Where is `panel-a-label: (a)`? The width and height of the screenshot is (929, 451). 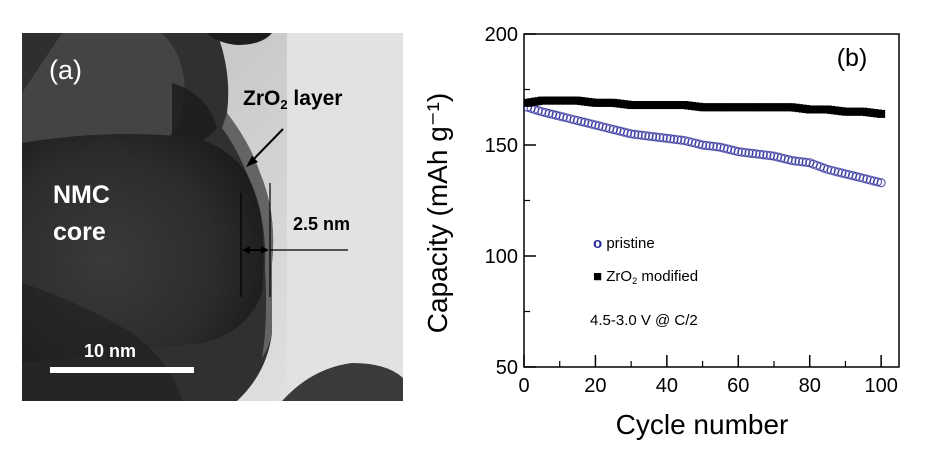 panel-a-label: (a) is located at coordinates (65, 70).